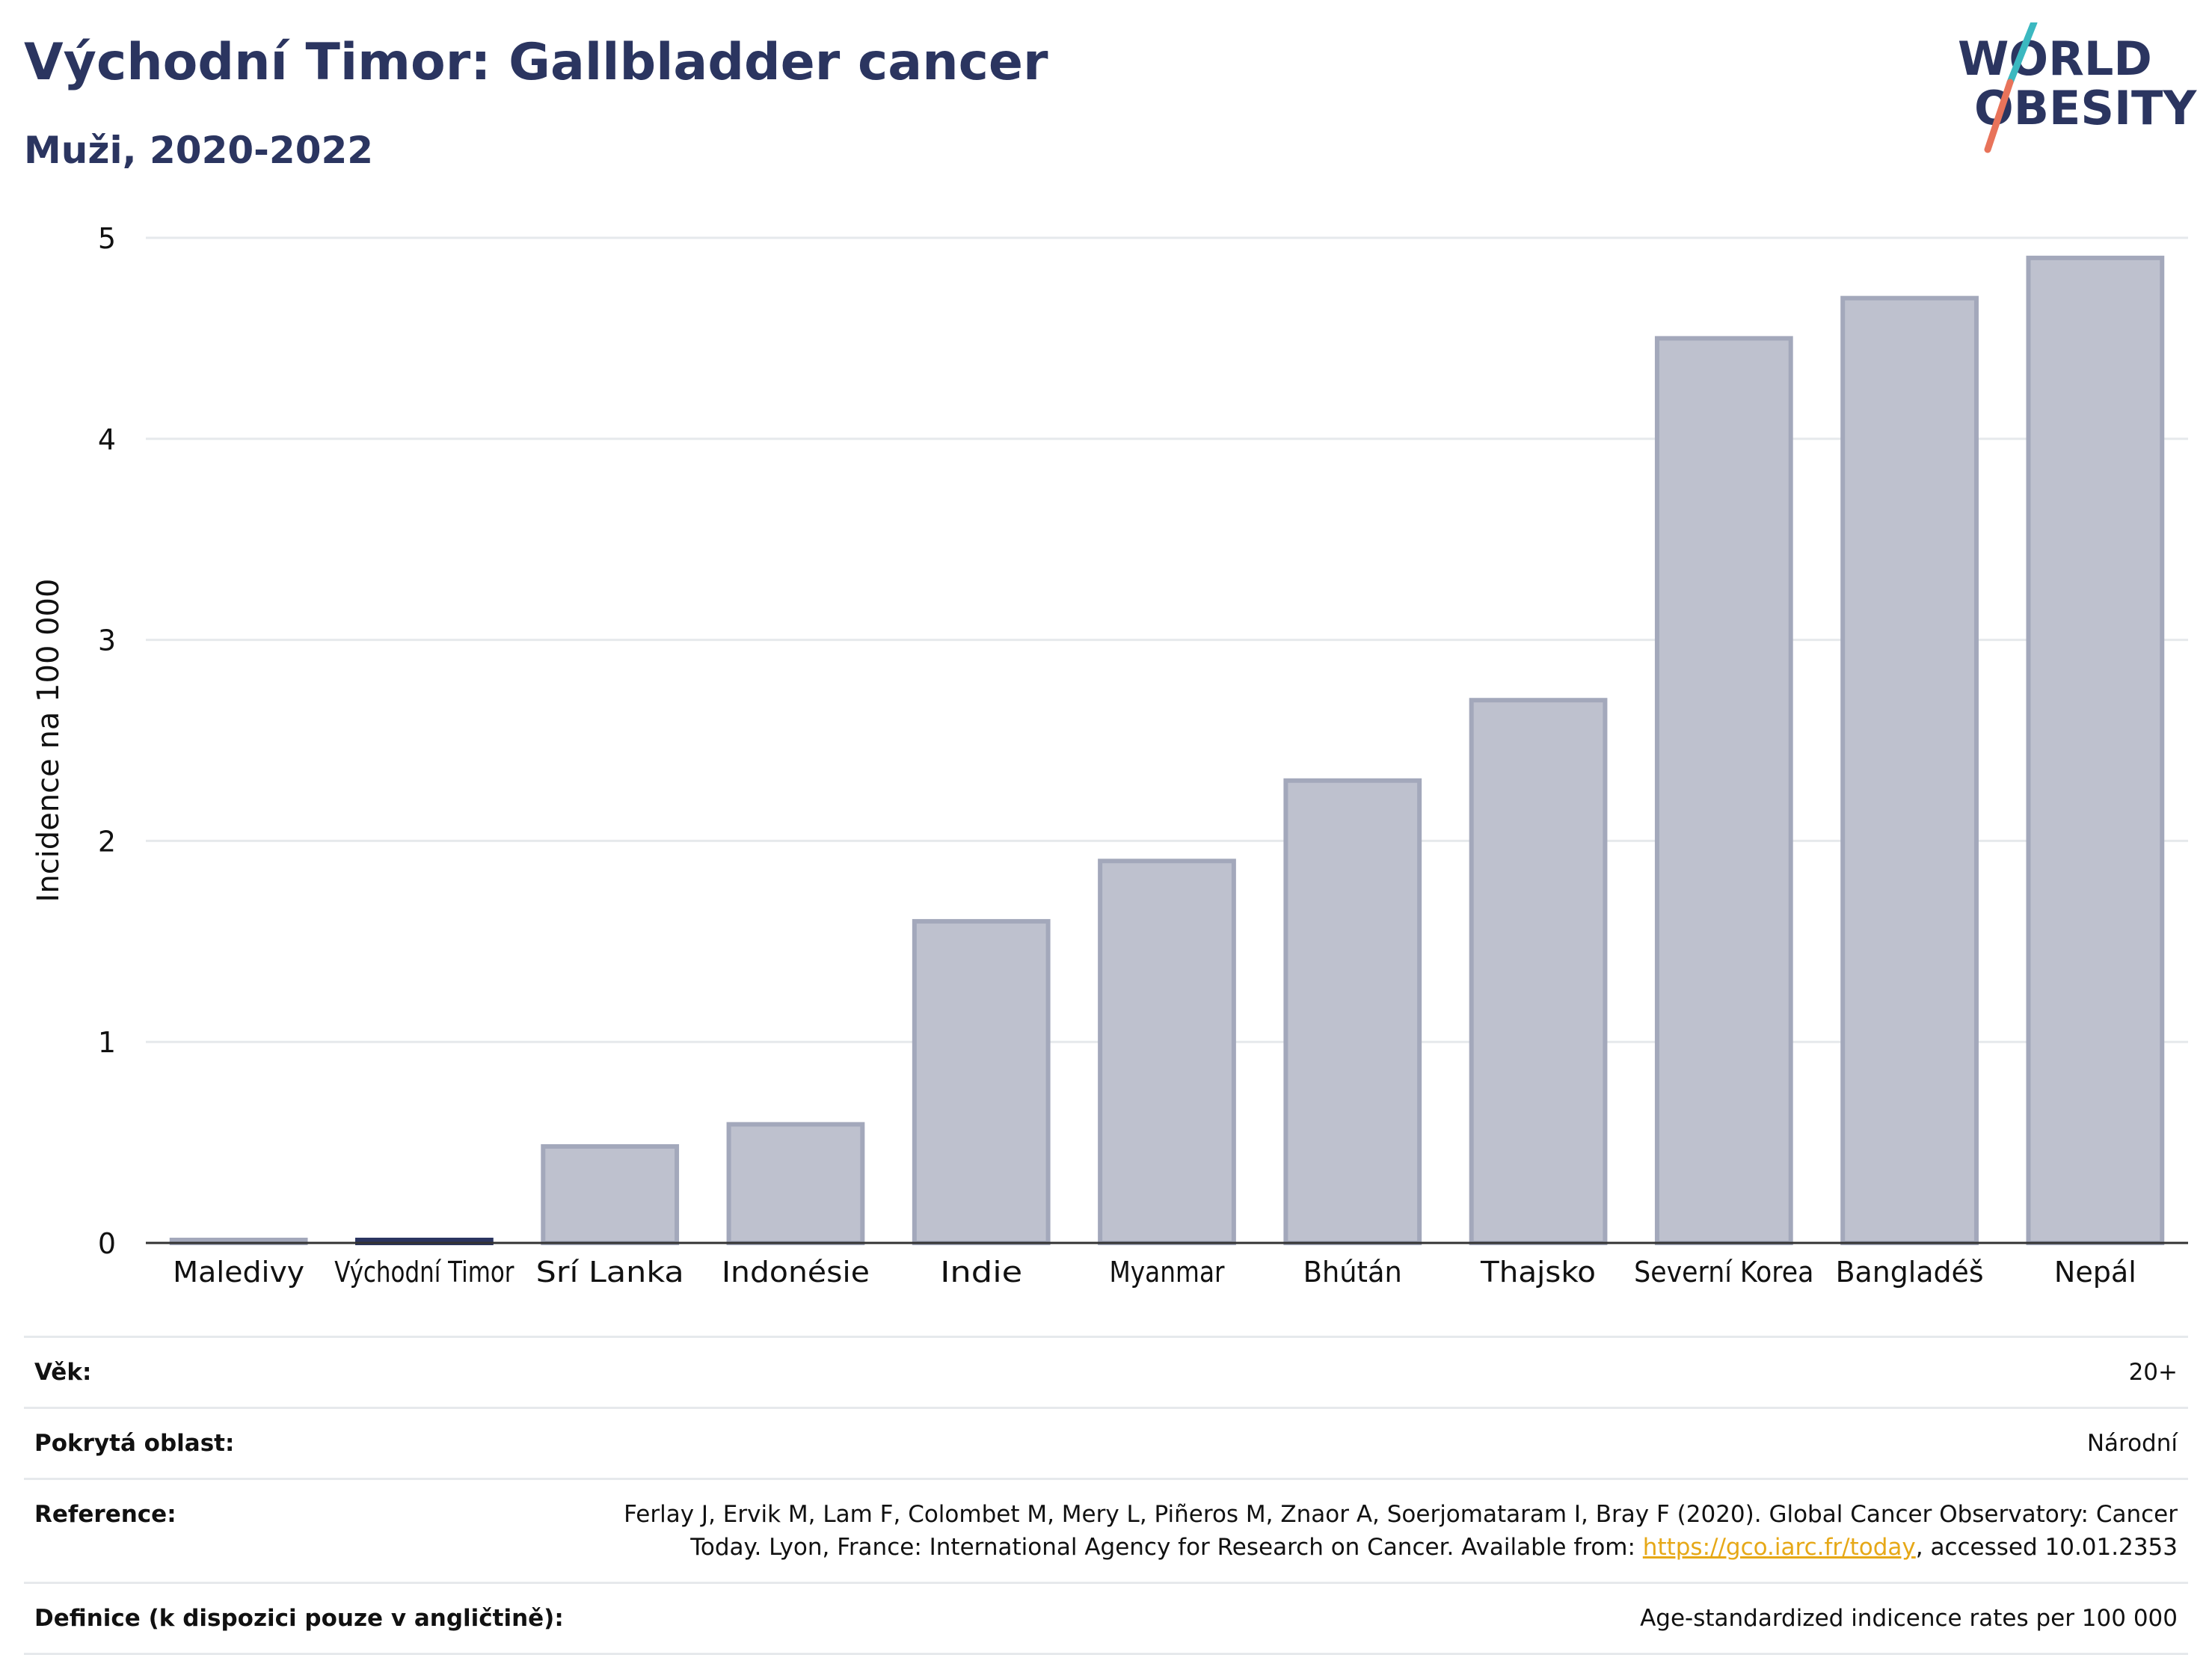 The image size is (2212, 1655). I want to click on x-tick-label: Bhútán, so click(1352, 1272).